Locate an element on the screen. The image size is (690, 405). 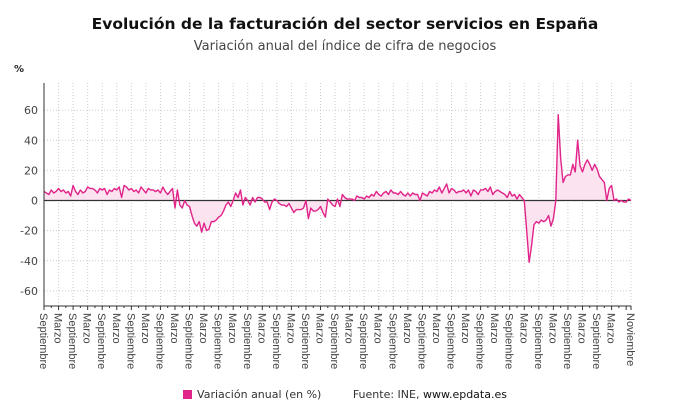
y-tick-label: 40 is located at coordinates (31, 140).